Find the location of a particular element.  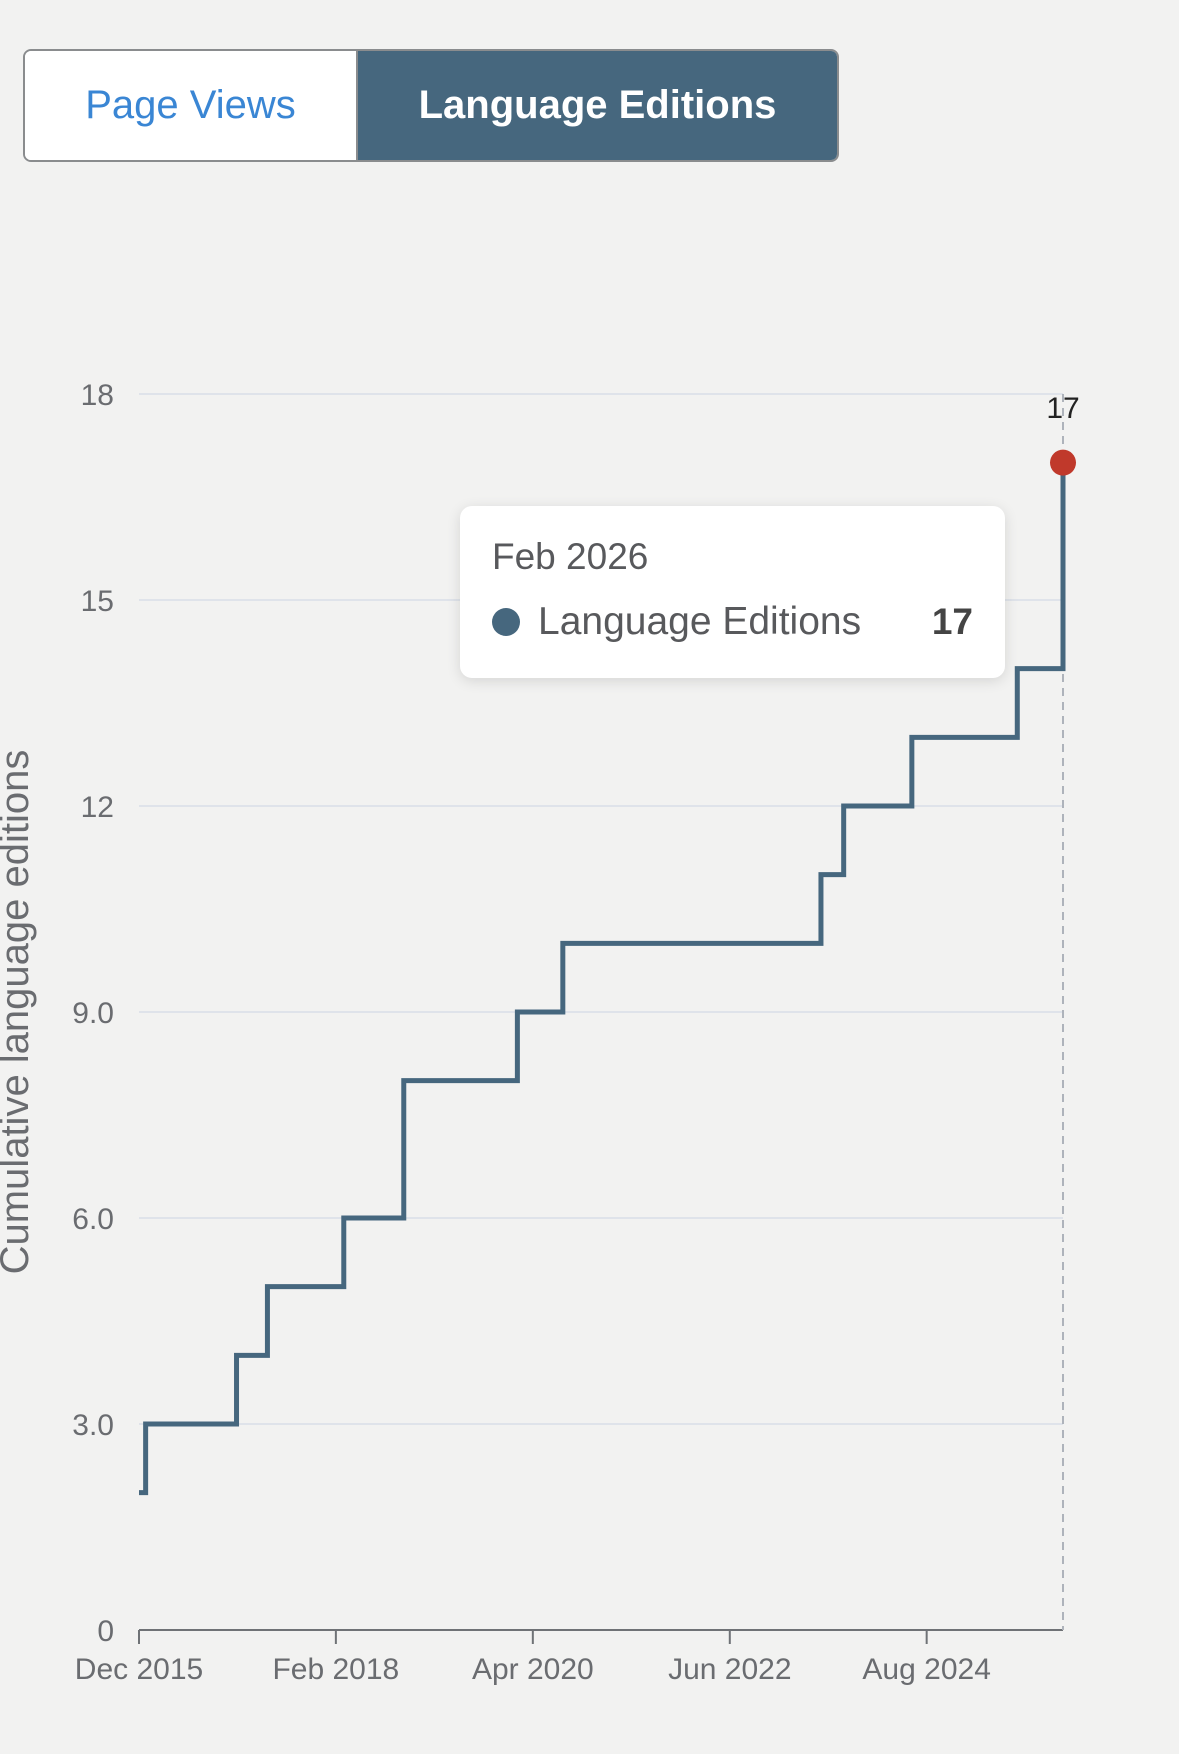

view-toggle: Page Views Language Editions is located at coordinates (431, 105).